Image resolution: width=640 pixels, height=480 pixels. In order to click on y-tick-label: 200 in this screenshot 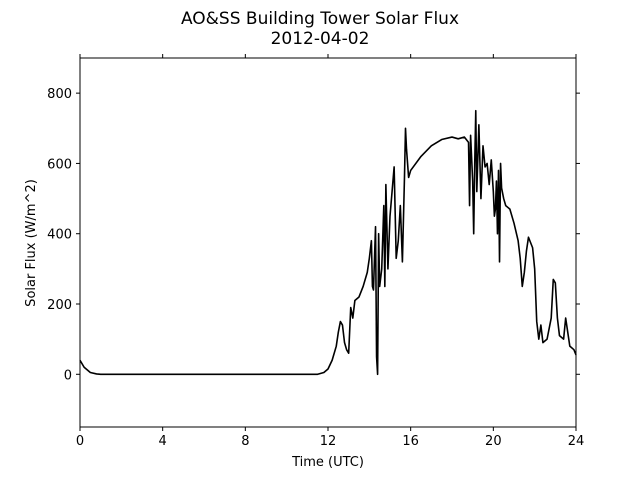, I will do `click(59, 305)`.